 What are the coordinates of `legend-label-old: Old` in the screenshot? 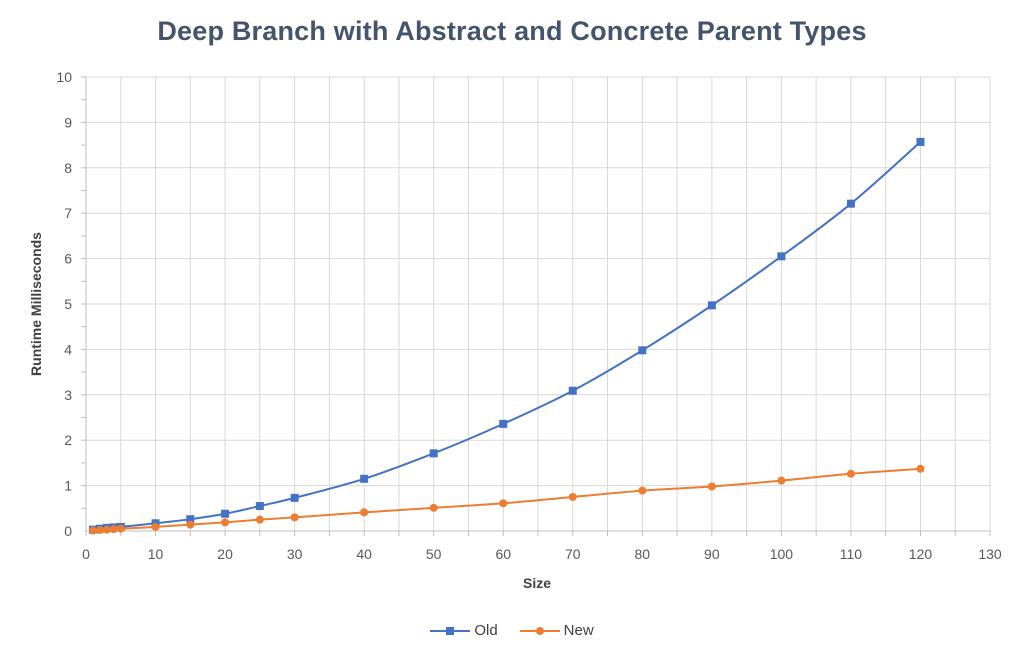 It's located at (486, 630).